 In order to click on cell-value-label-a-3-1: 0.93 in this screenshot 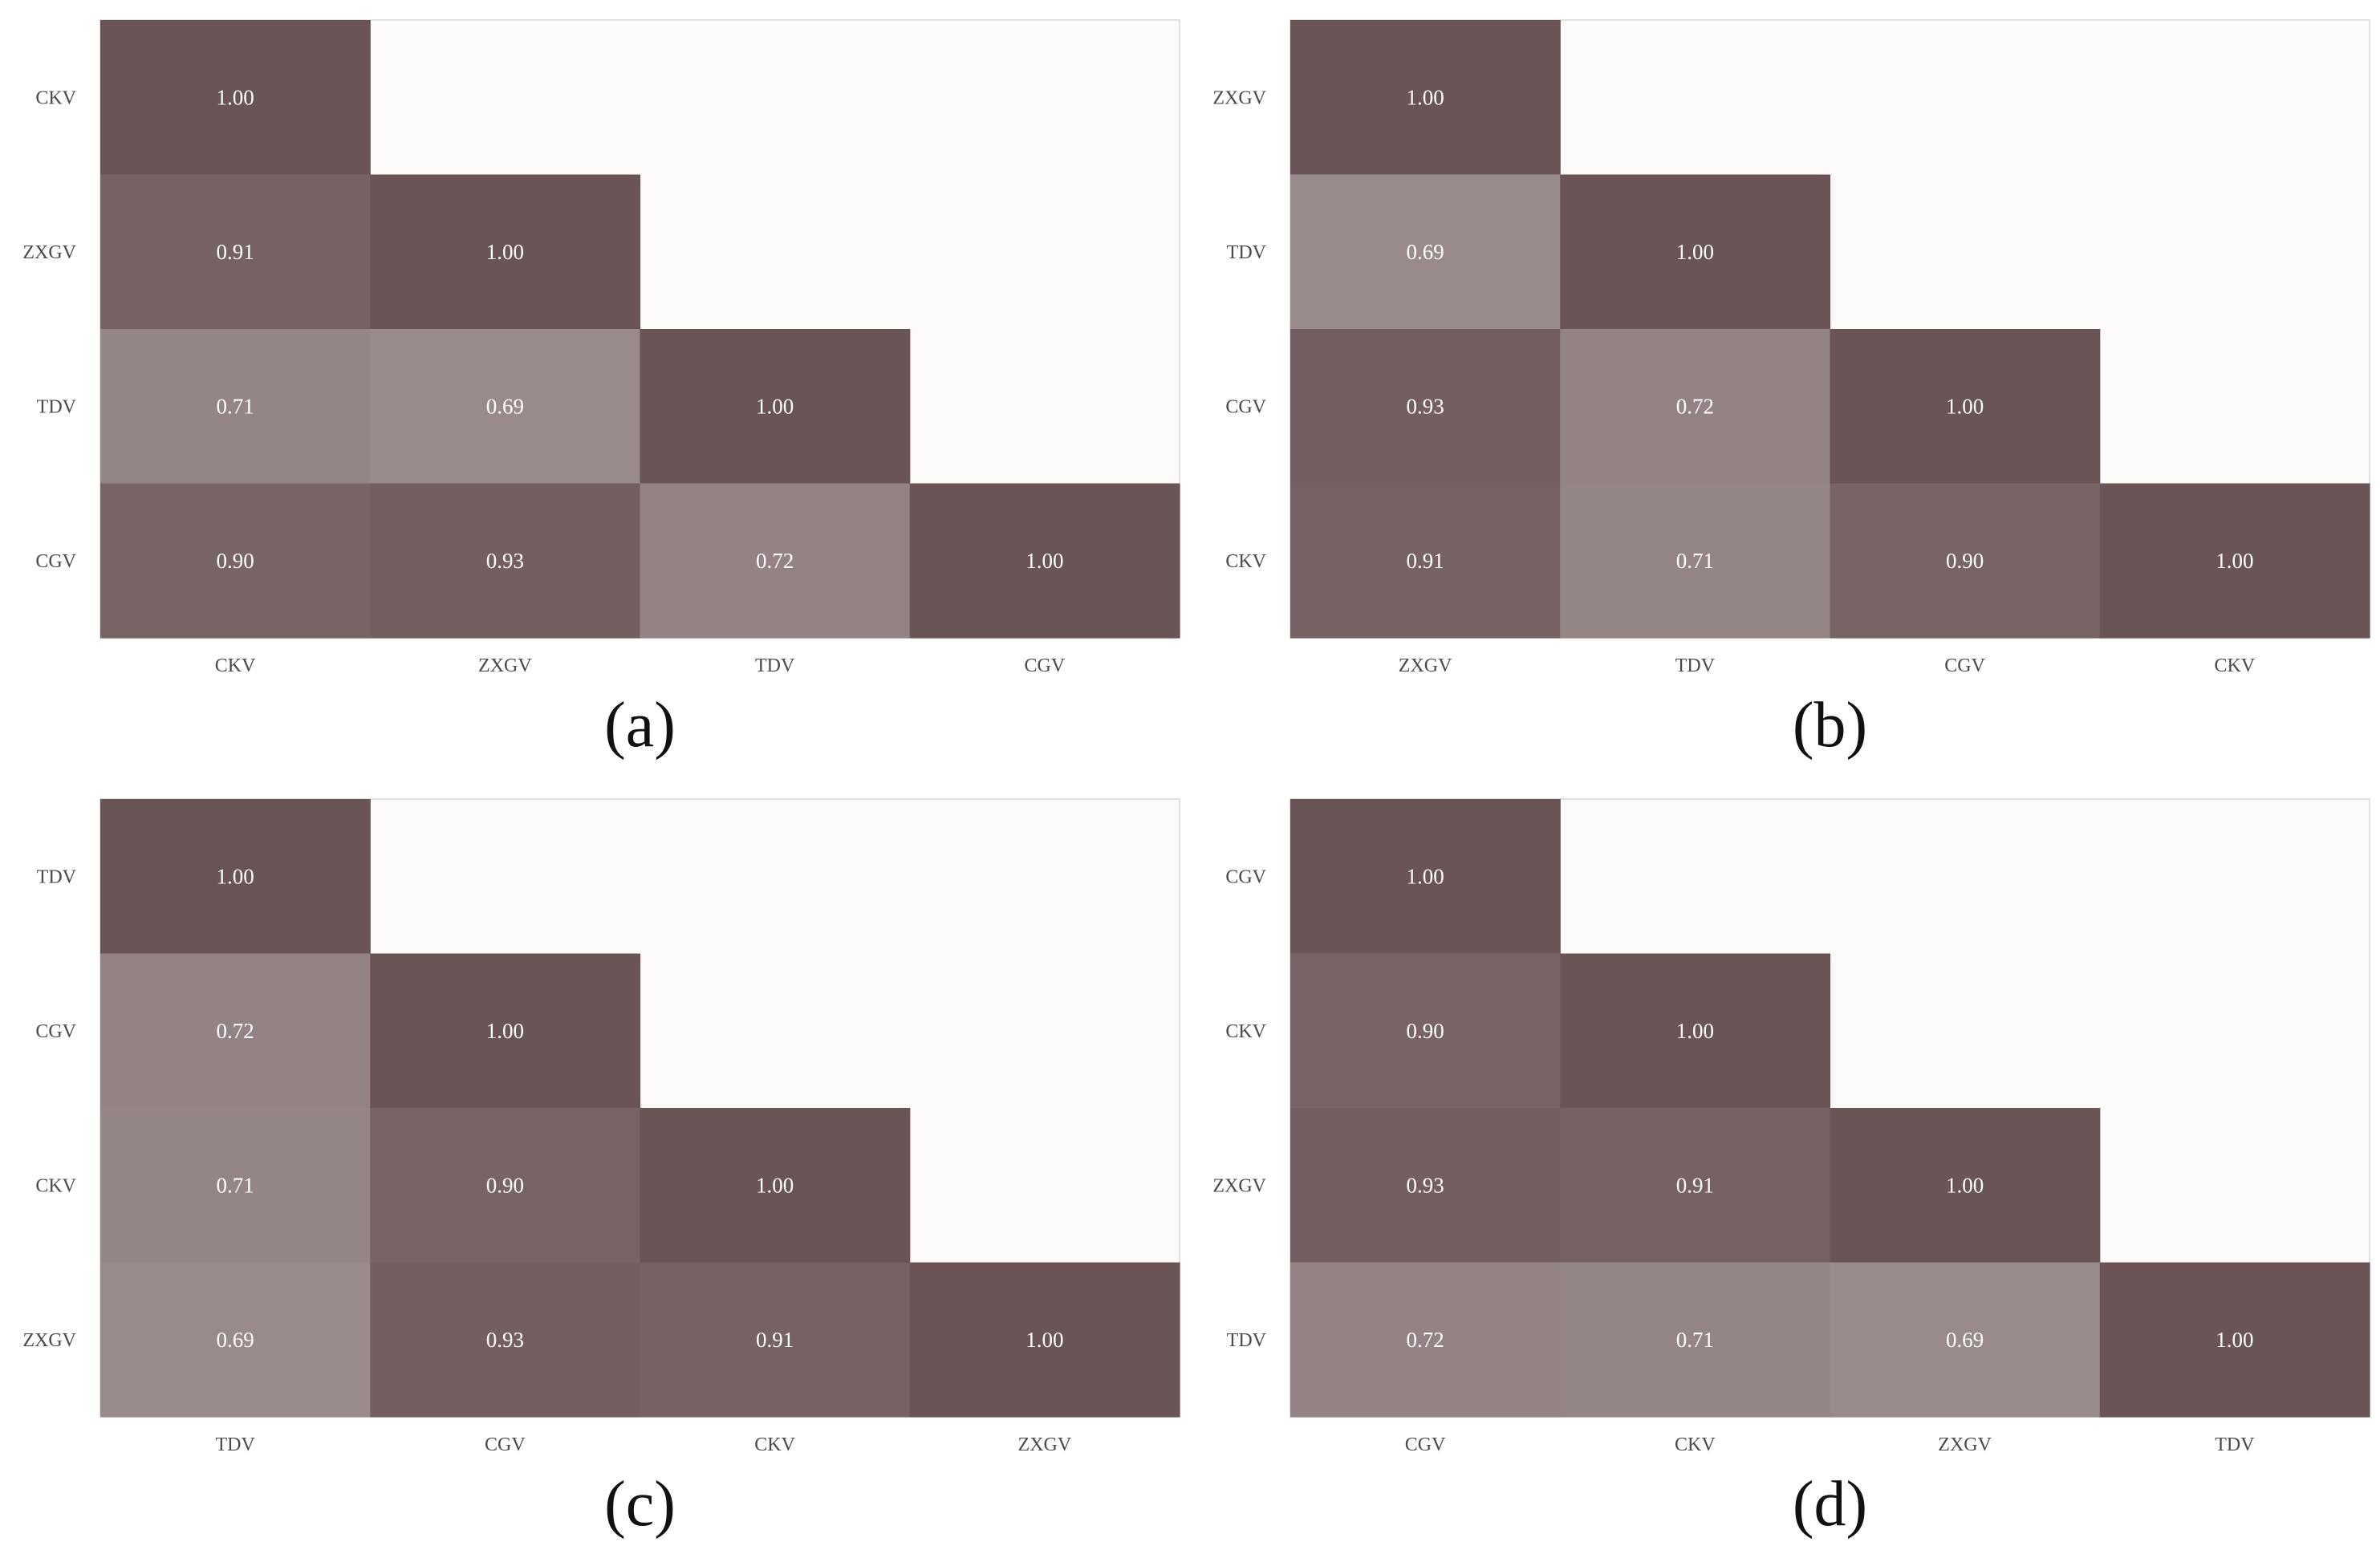, I will do `click(505, 561)`.